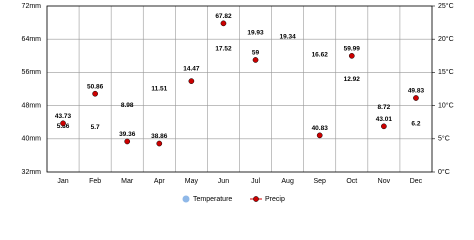 The image size is (474, 240). I want to click on precip-label: 38.86, so click(159, 136).